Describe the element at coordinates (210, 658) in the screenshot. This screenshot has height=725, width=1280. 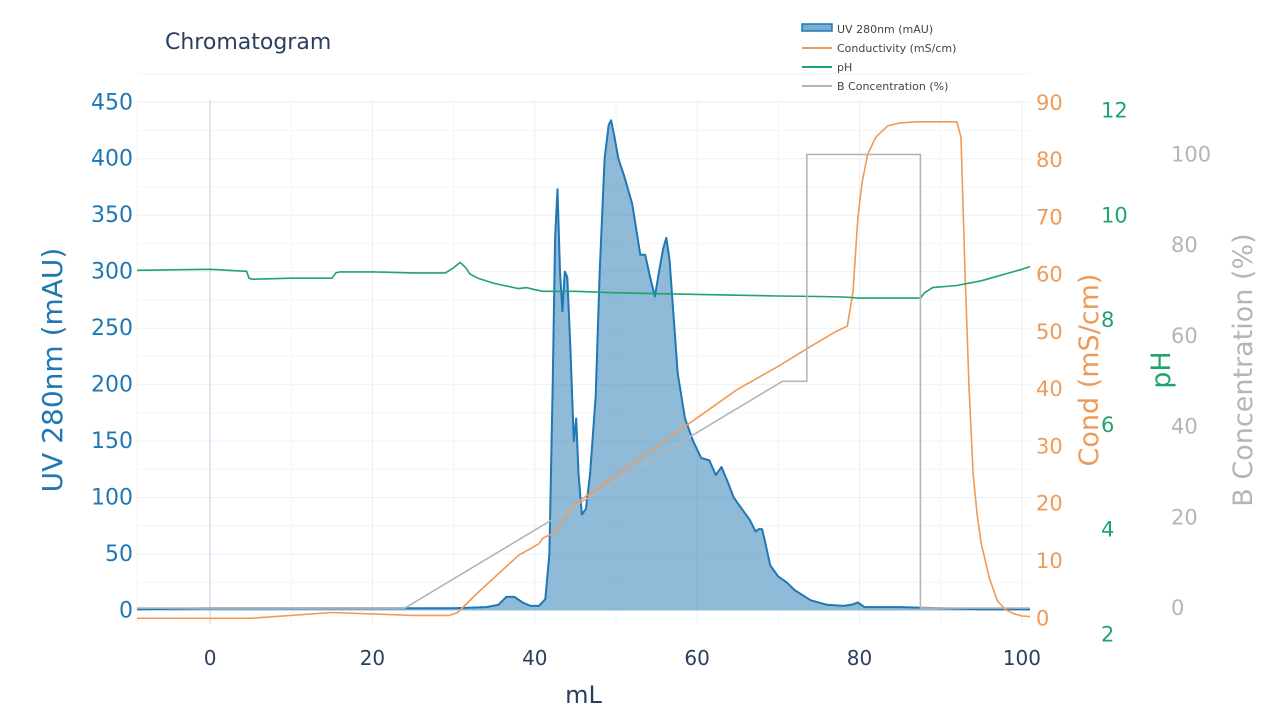
I see `x-tick-label: 0` at that location.